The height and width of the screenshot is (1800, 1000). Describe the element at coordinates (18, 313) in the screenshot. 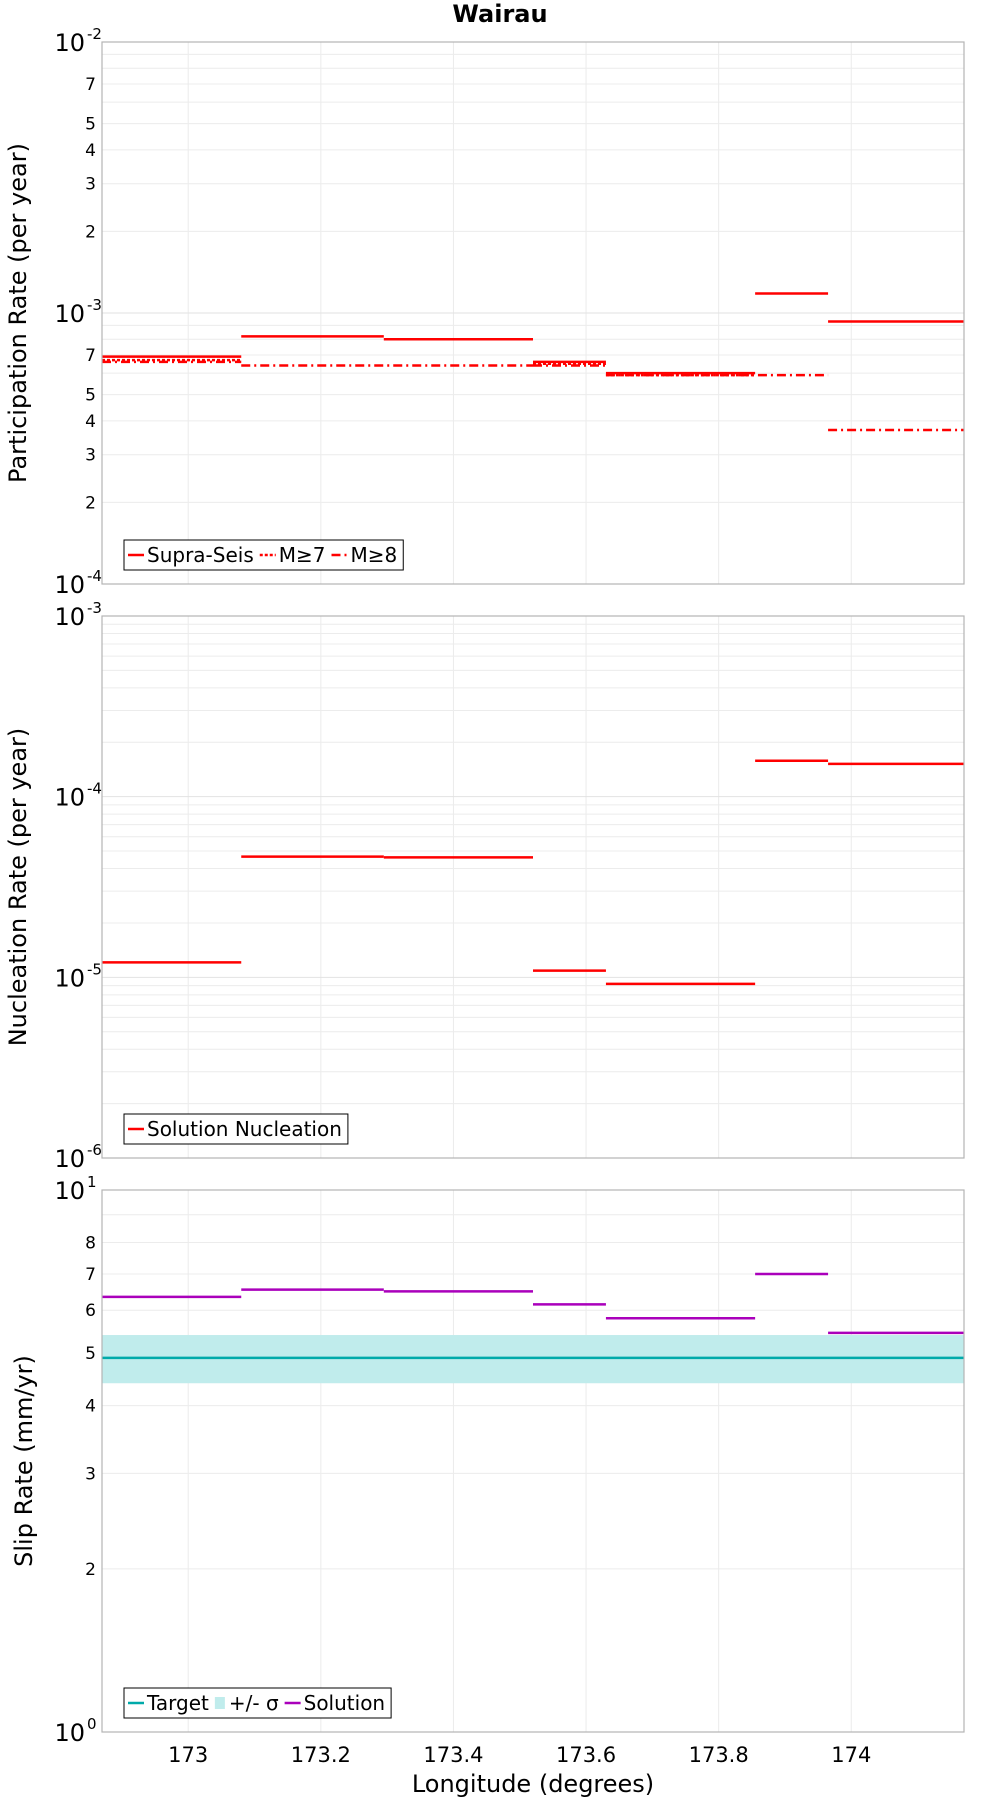

I see `y-axis-label: Participation Rate (per year)` at that location.